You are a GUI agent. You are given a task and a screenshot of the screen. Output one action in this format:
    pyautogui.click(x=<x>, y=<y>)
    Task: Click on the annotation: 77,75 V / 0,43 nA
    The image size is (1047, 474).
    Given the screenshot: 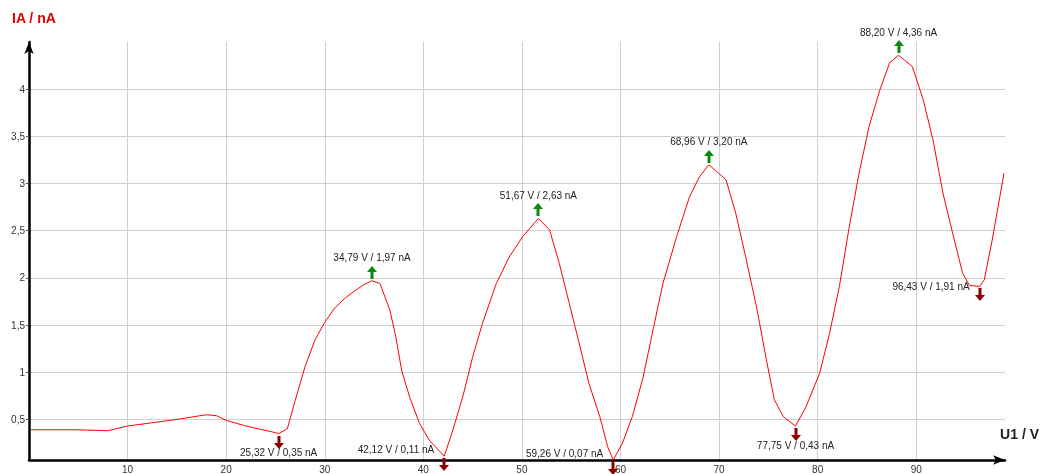 What is the action you would take?
    pyautogui.click(x=795, y=445)
    